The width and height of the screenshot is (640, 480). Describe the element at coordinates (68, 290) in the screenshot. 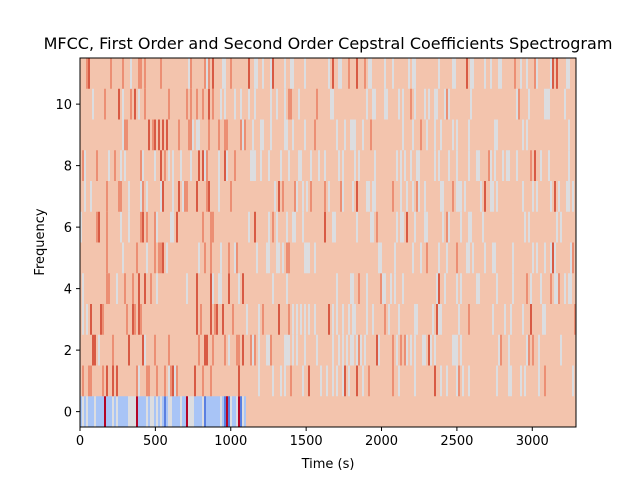

I see `y-tick-label: 4` at that location.